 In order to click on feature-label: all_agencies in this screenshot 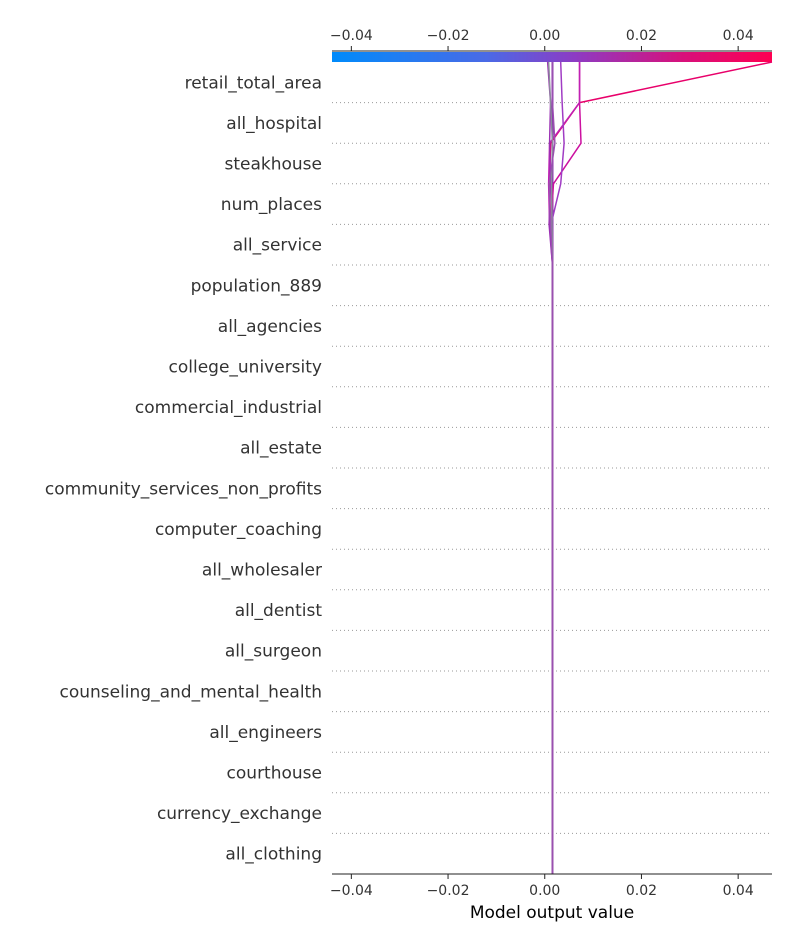, I will do `click(270, 327)`.